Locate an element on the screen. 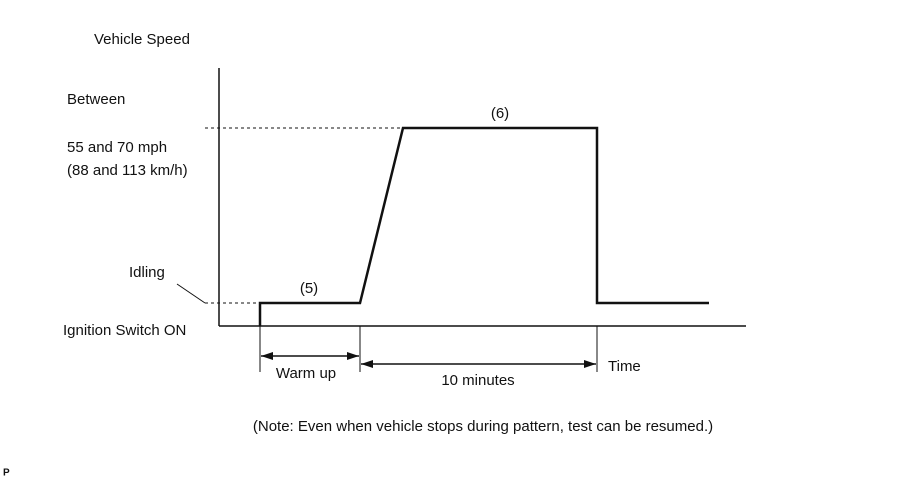  duration-label: 10 minutes is located at coordinates (477, 380).